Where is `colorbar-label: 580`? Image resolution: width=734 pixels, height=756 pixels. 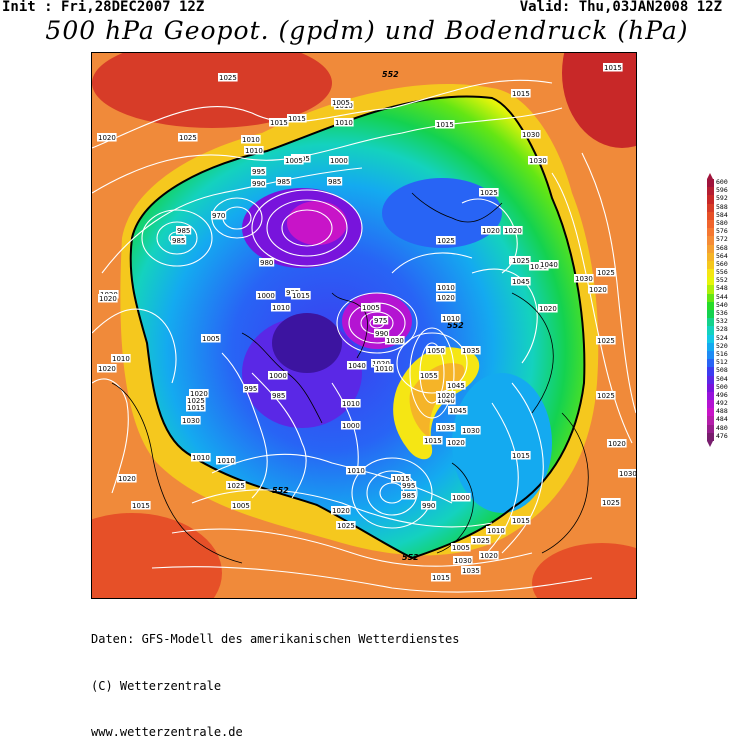 colorbar-label: 580 is located at coordinates (722, 222).